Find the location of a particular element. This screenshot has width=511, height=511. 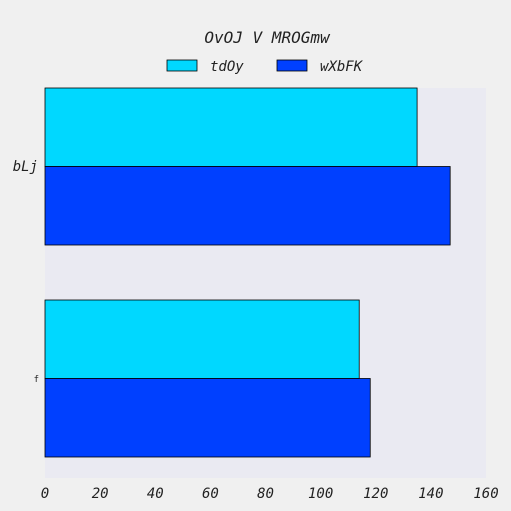

legend-swatch-tdOy is located at coordinates (182, 65).